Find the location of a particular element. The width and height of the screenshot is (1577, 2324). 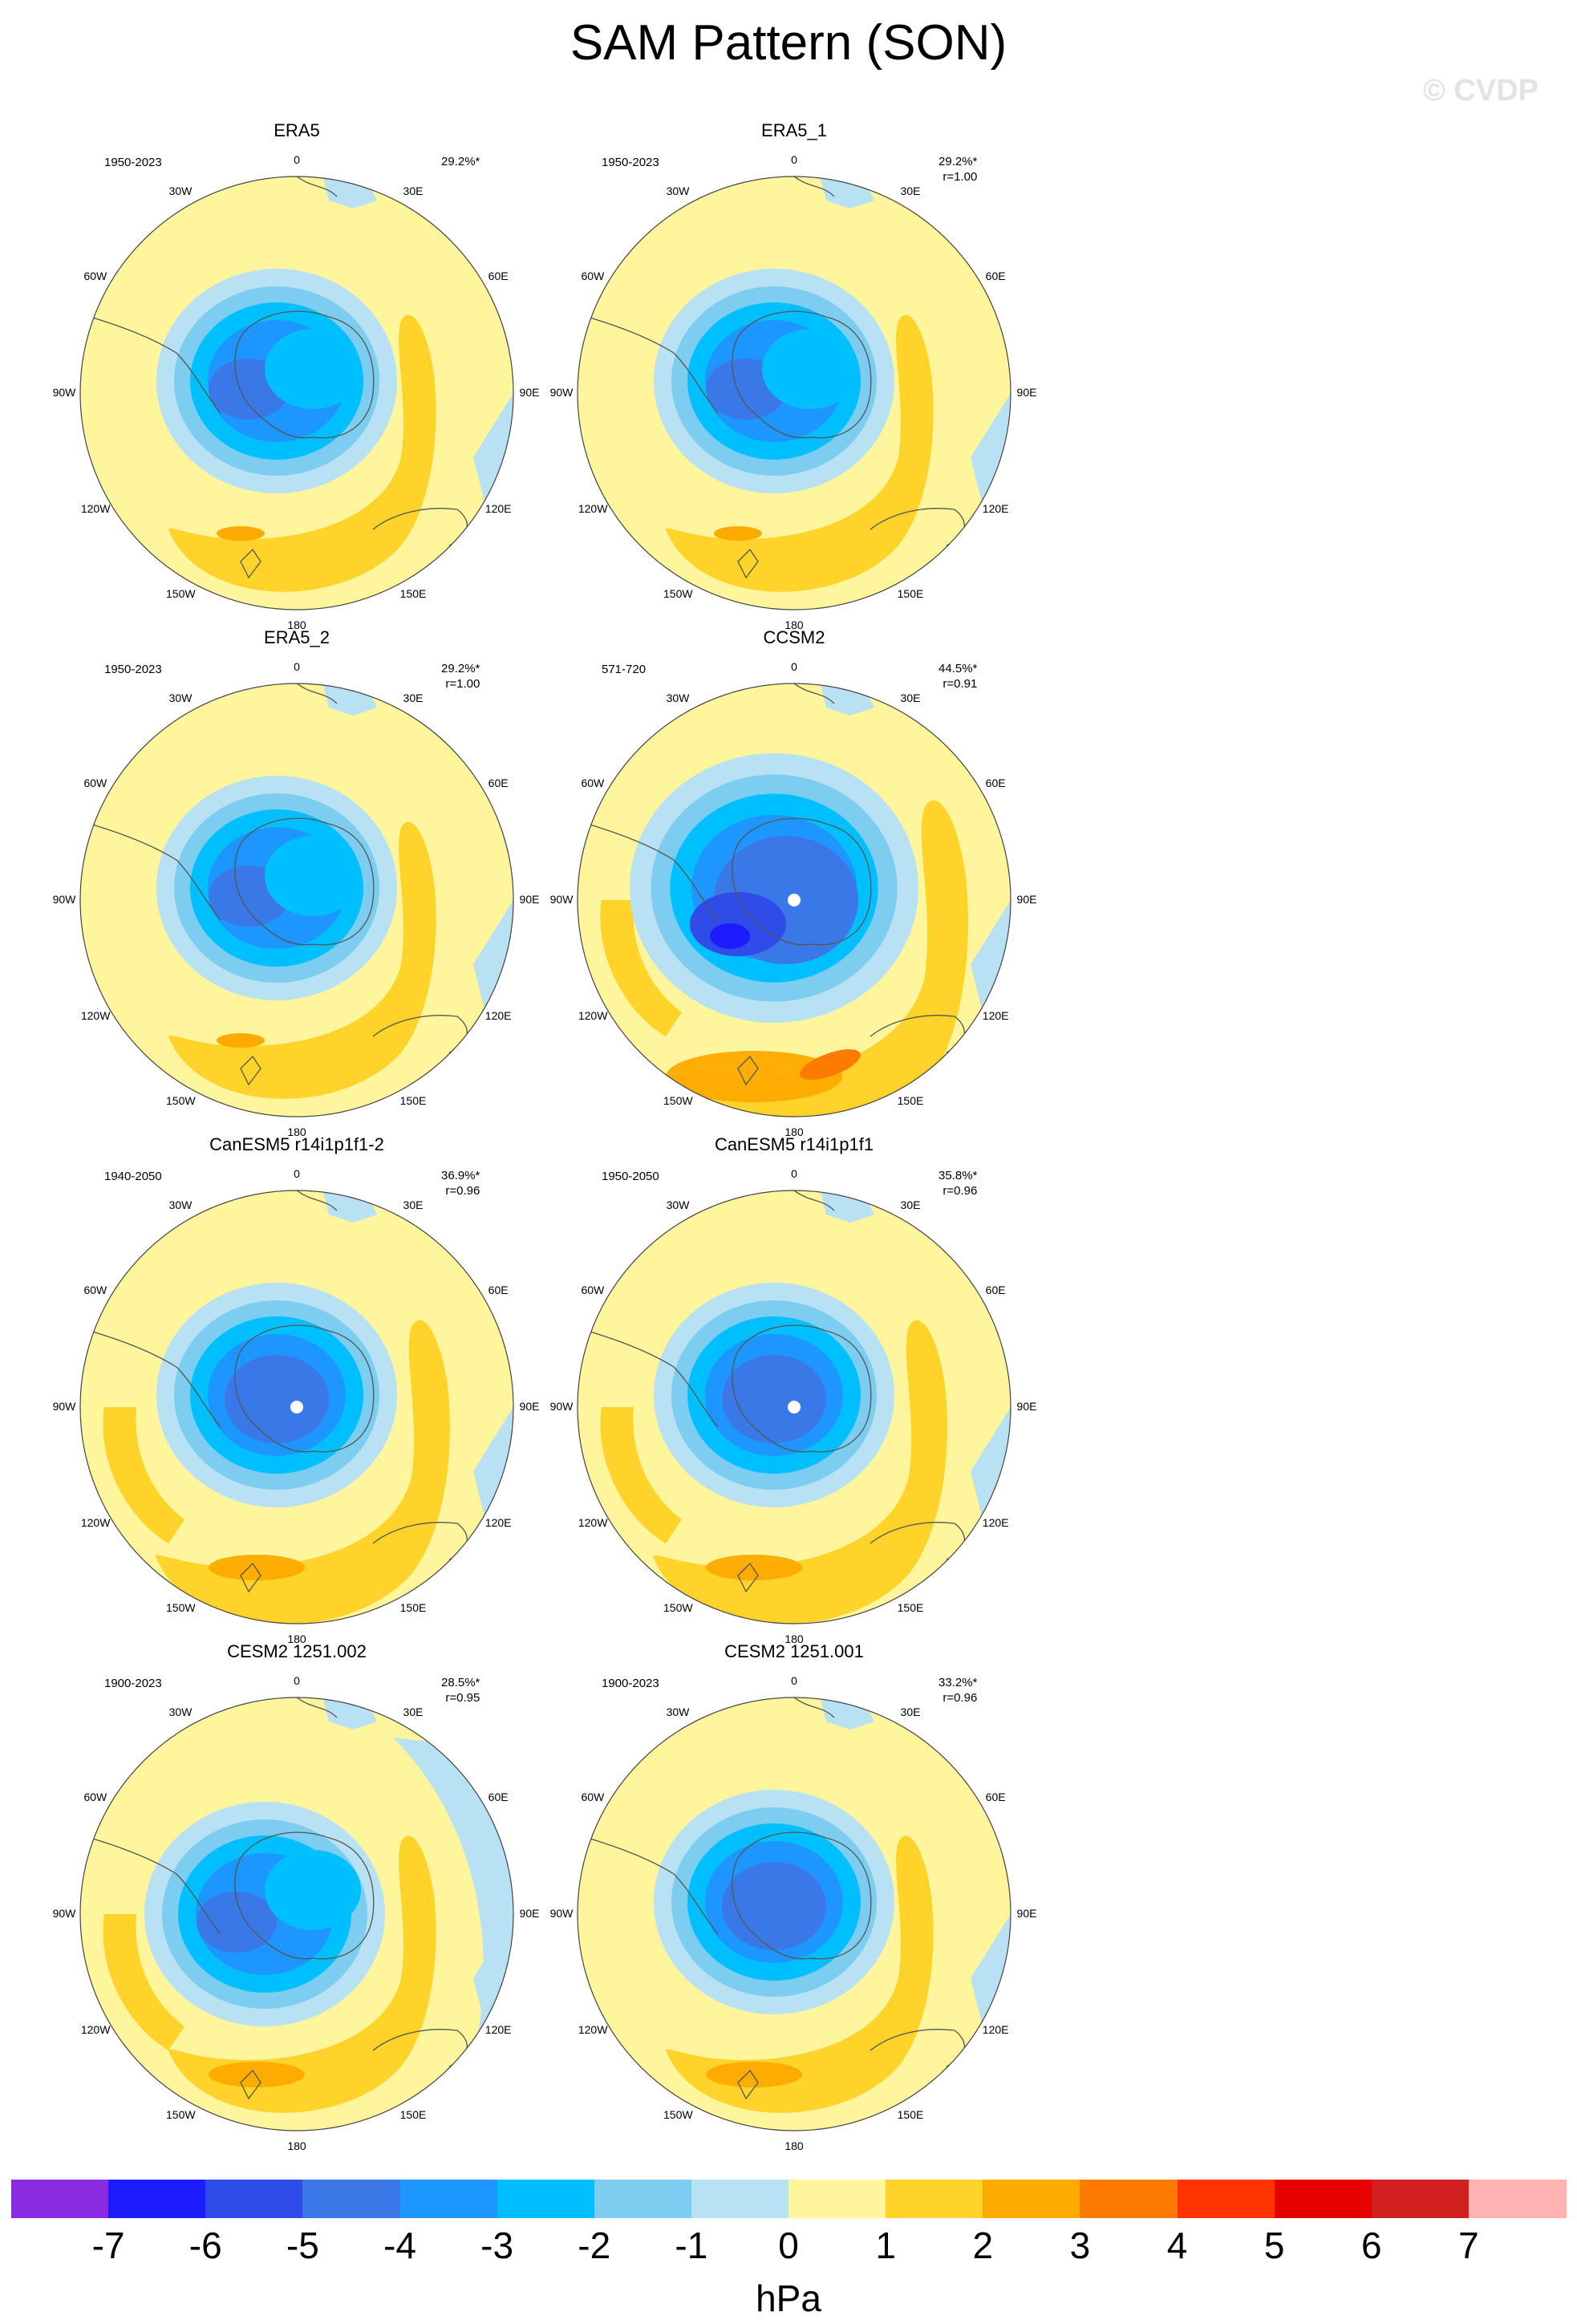

explained-variance: 44.5%* is located at coordinates (958, 668).